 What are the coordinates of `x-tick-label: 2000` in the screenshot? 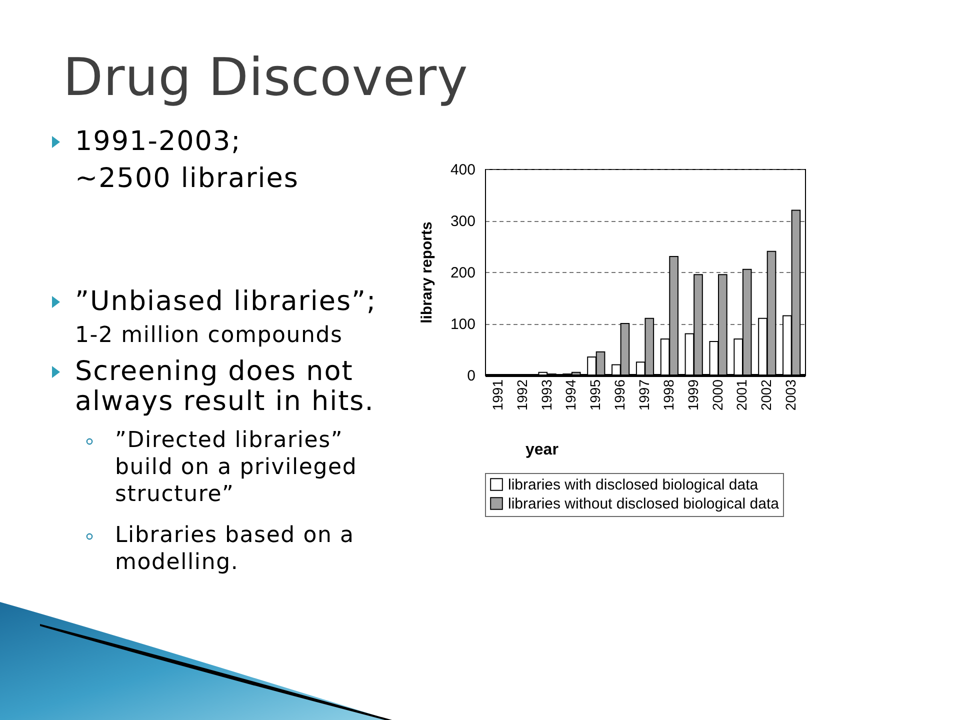 It's located at (717, 395).